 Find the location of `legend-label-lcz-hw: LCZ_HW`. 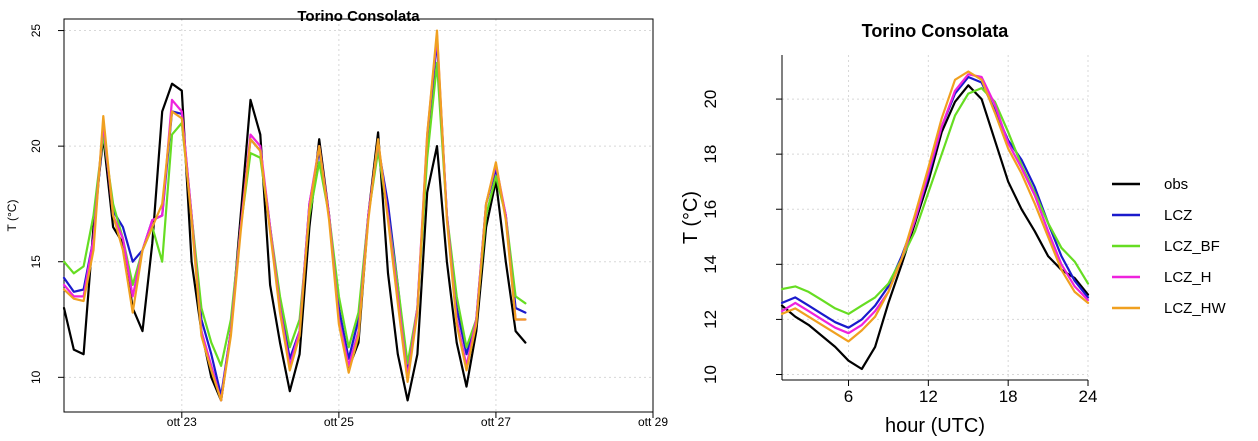

legend-label-lcz-hw: LCZ_HW is located at coordinates (1195, 308).